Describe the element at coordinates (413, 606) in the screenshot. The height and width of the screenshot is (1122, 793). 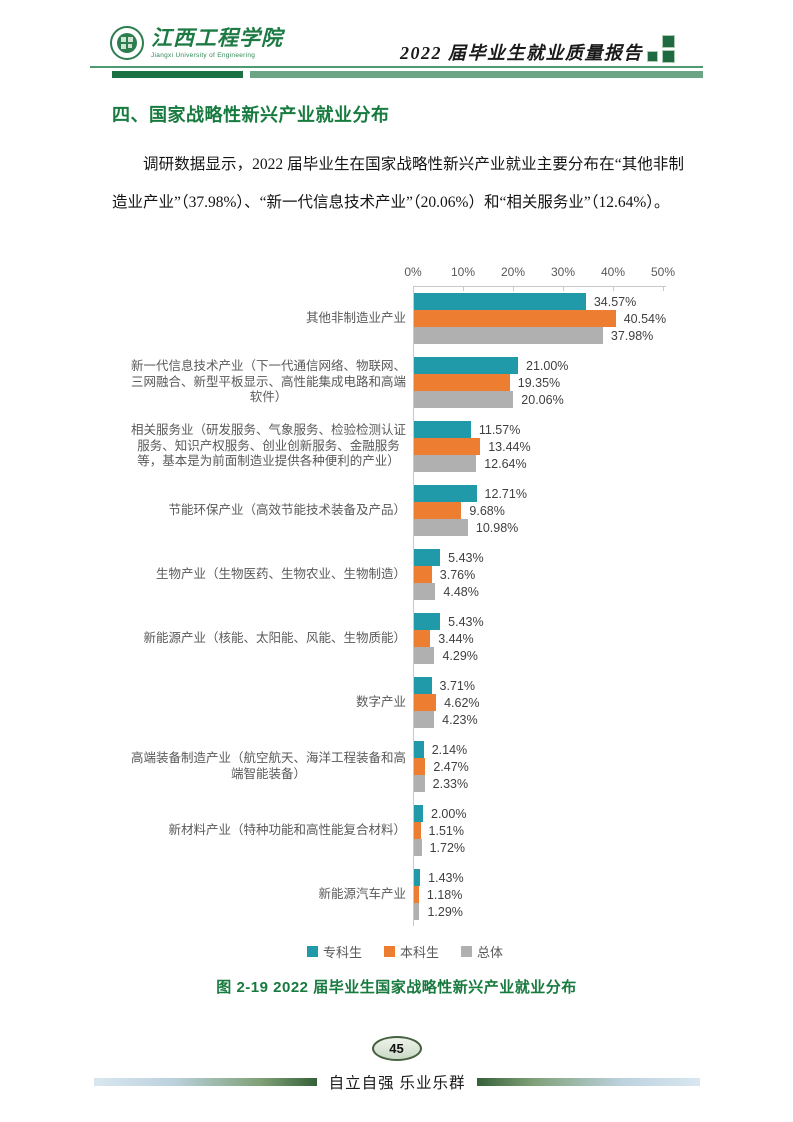
I see `y-axis-line` at that location.